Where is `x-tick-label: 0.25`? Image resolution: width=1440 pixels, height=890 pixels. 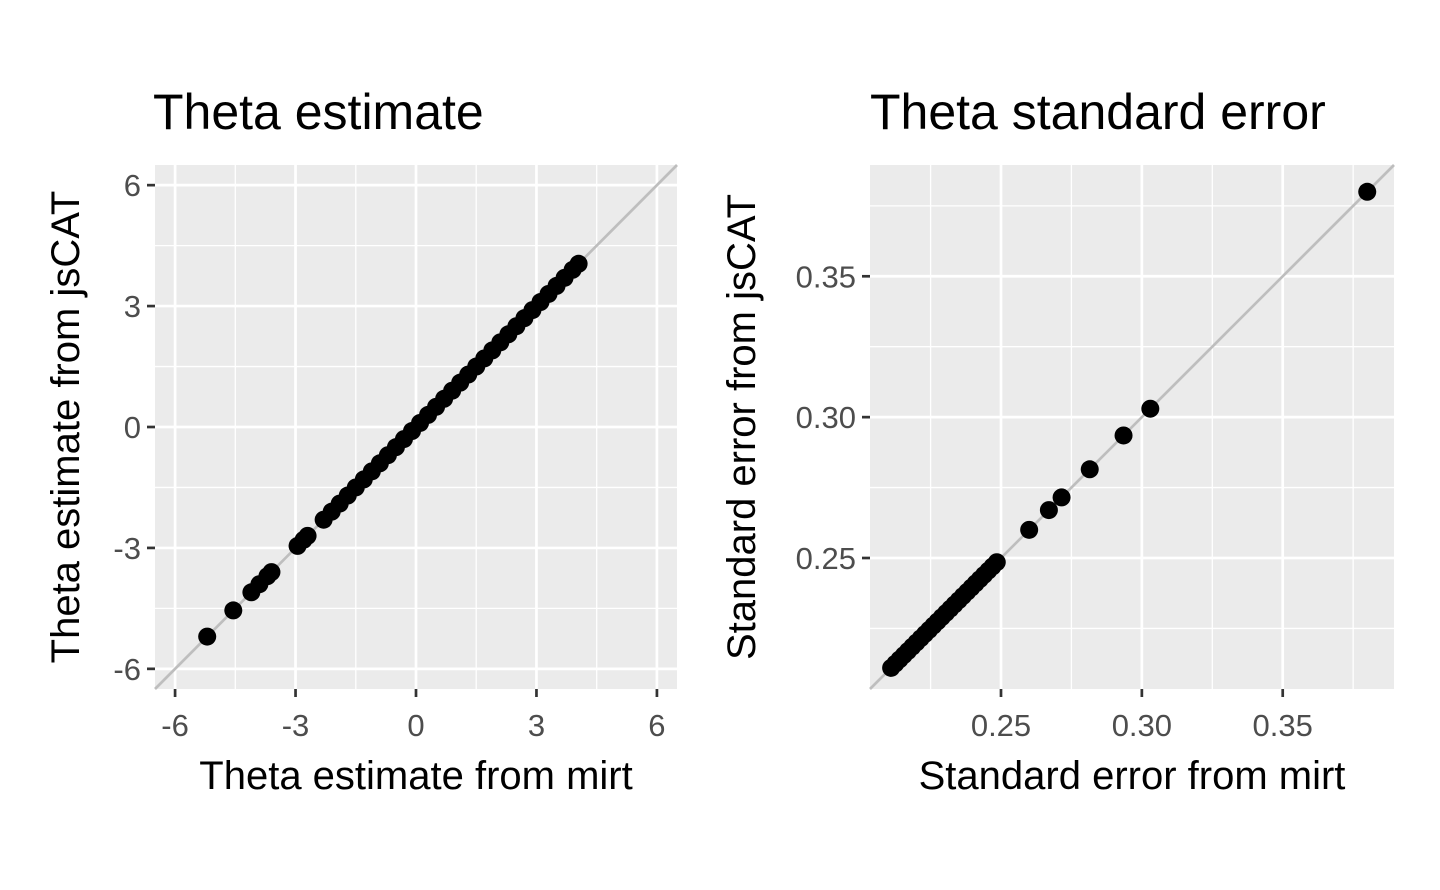 x-tick-label: 0.25 is located at coordinates (1001, 725).